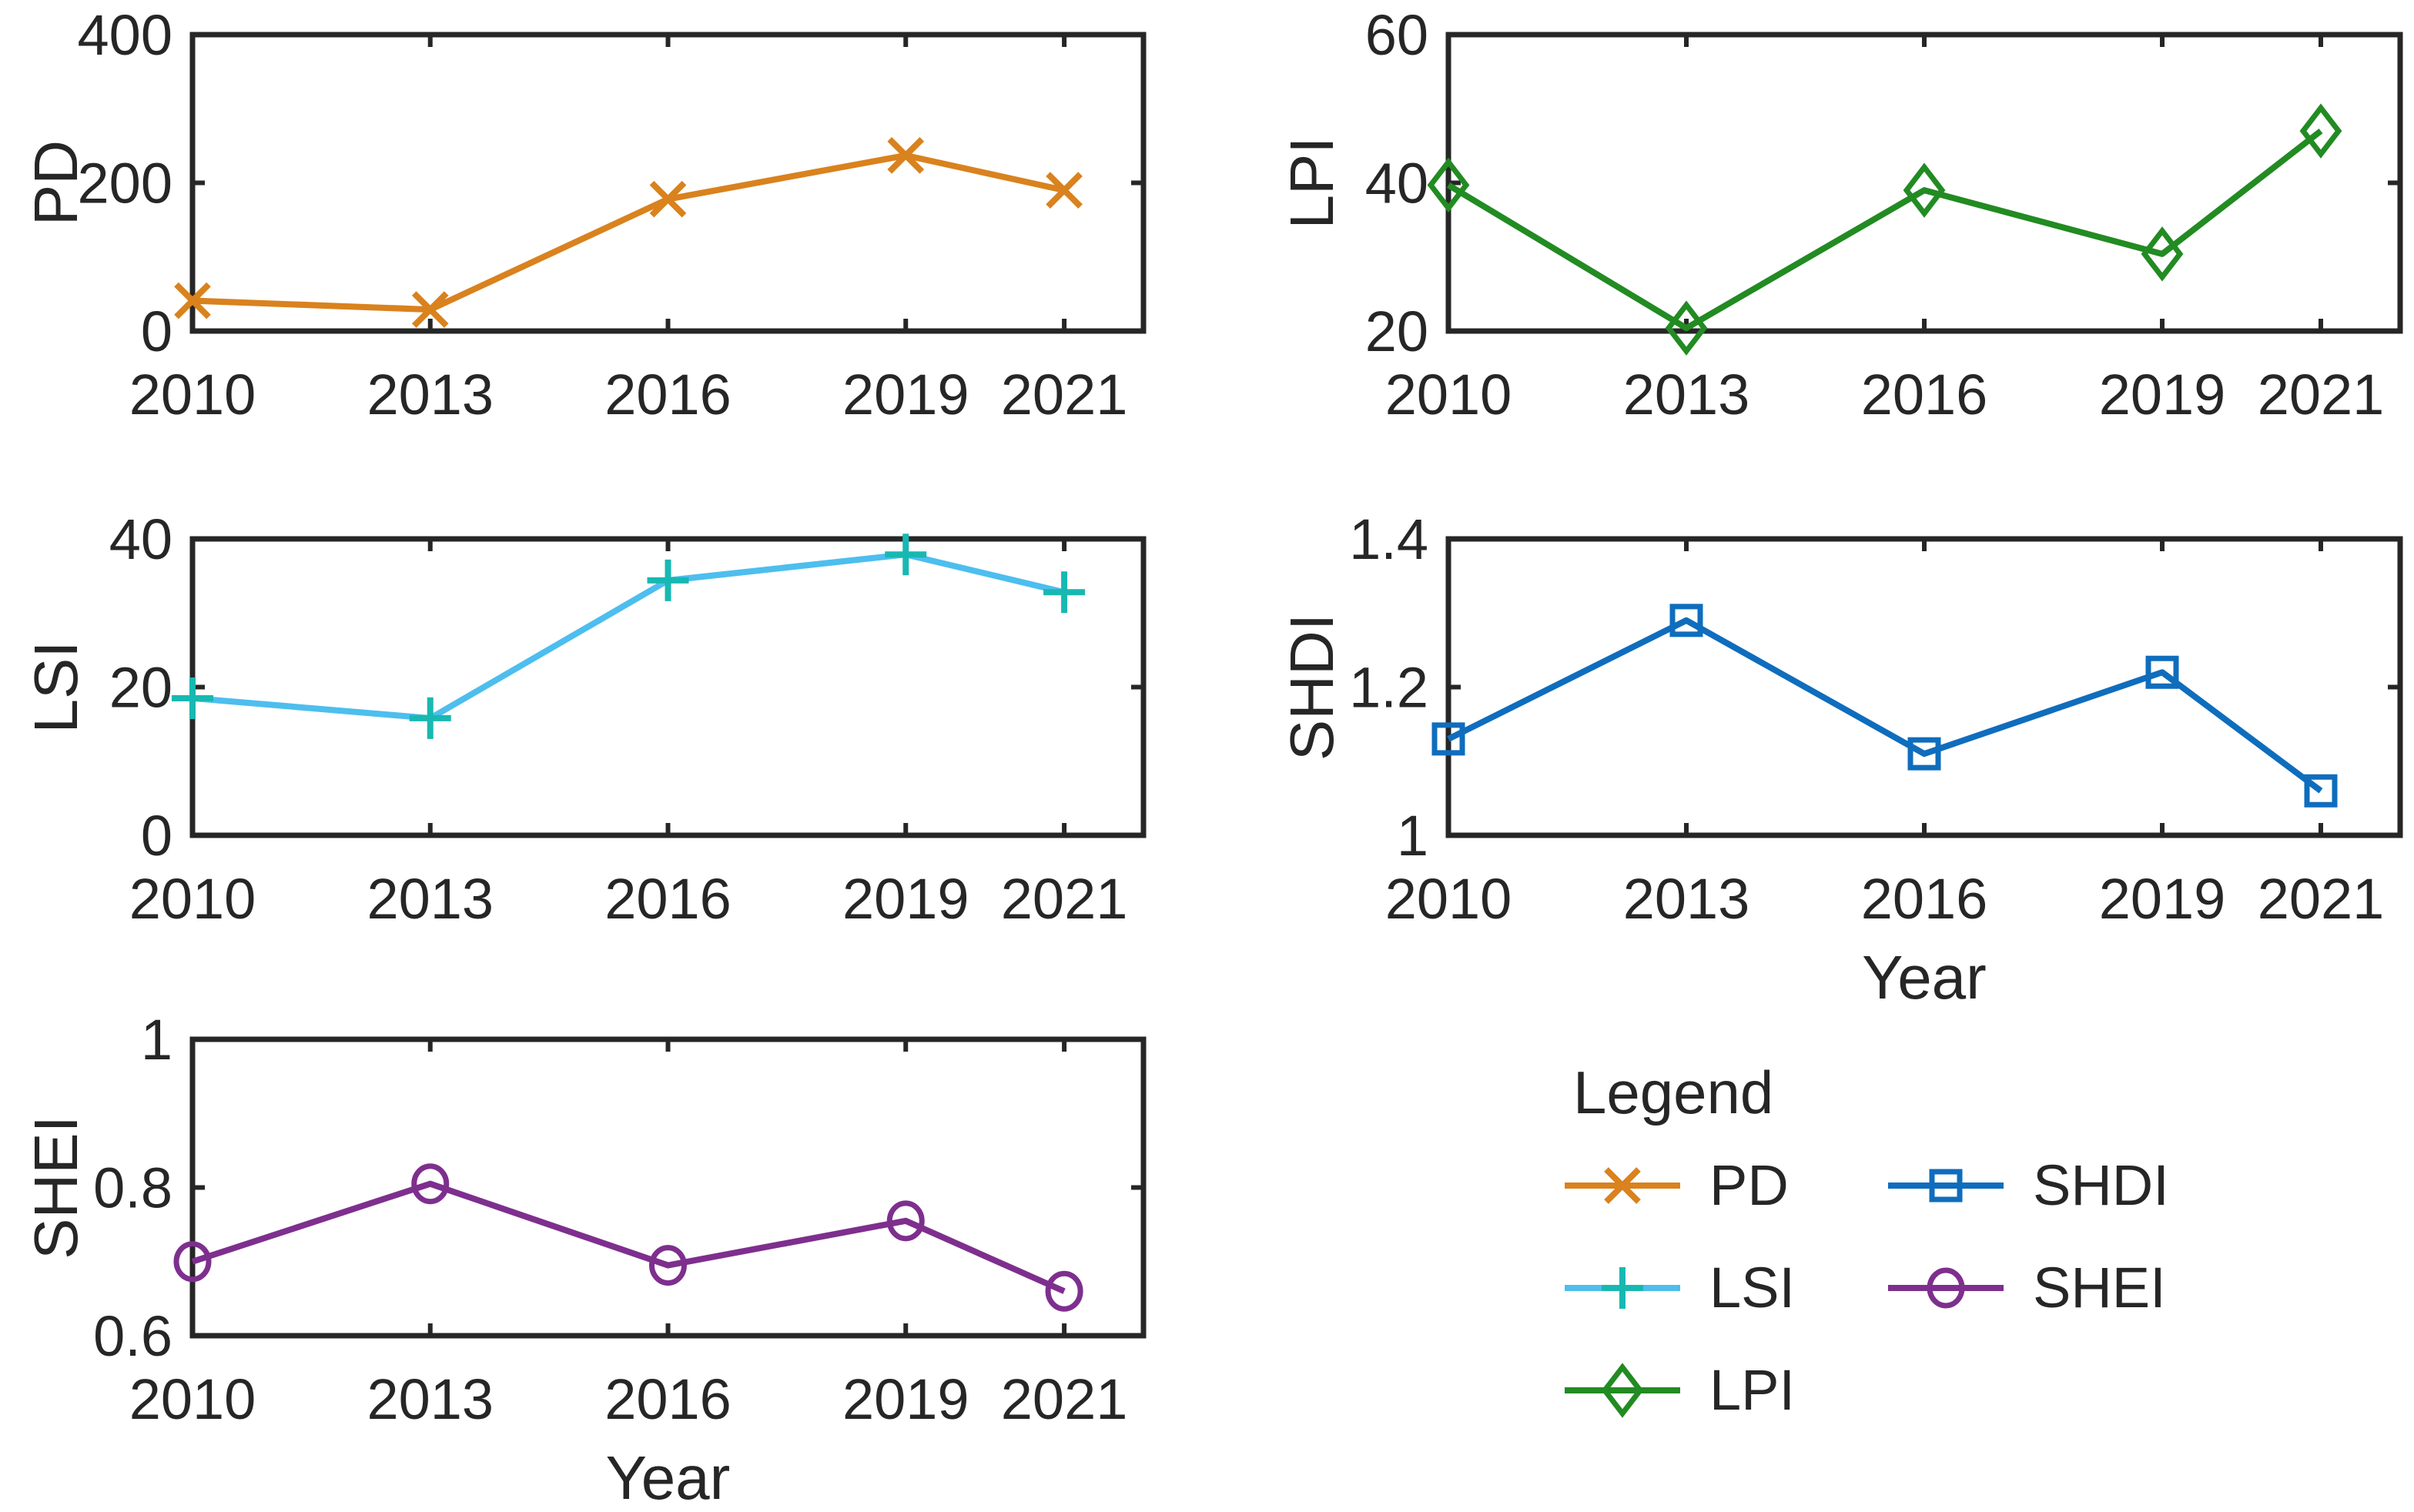  I want to click on legend-swatch-lsi-icon, so click(1622, 1288).